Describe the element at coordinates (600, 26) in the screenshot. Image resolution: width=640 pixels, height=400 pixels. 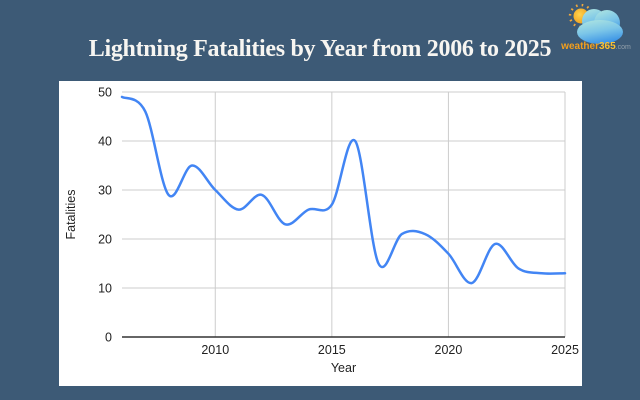
I see `cloud` at that location.